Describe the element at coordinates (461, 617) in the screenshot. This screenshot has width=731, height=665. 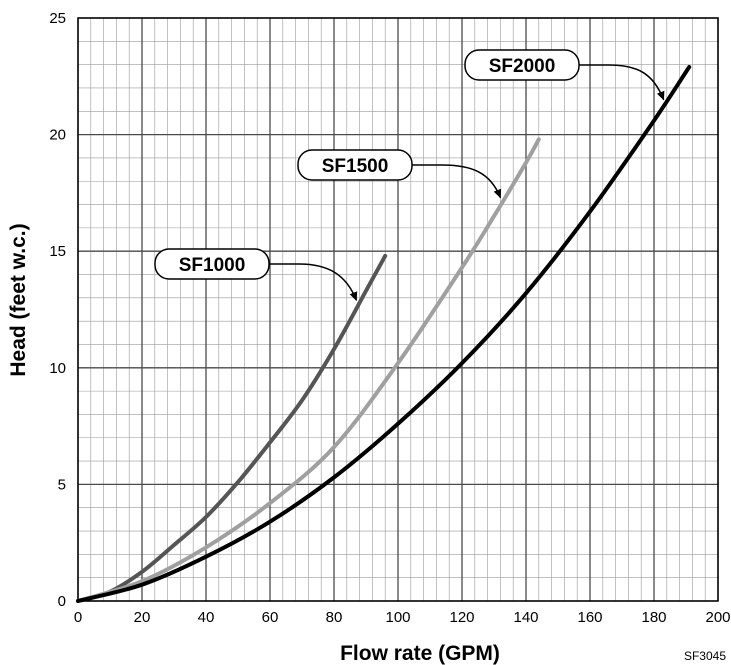
I see `x-tick-label: 120` at that location.